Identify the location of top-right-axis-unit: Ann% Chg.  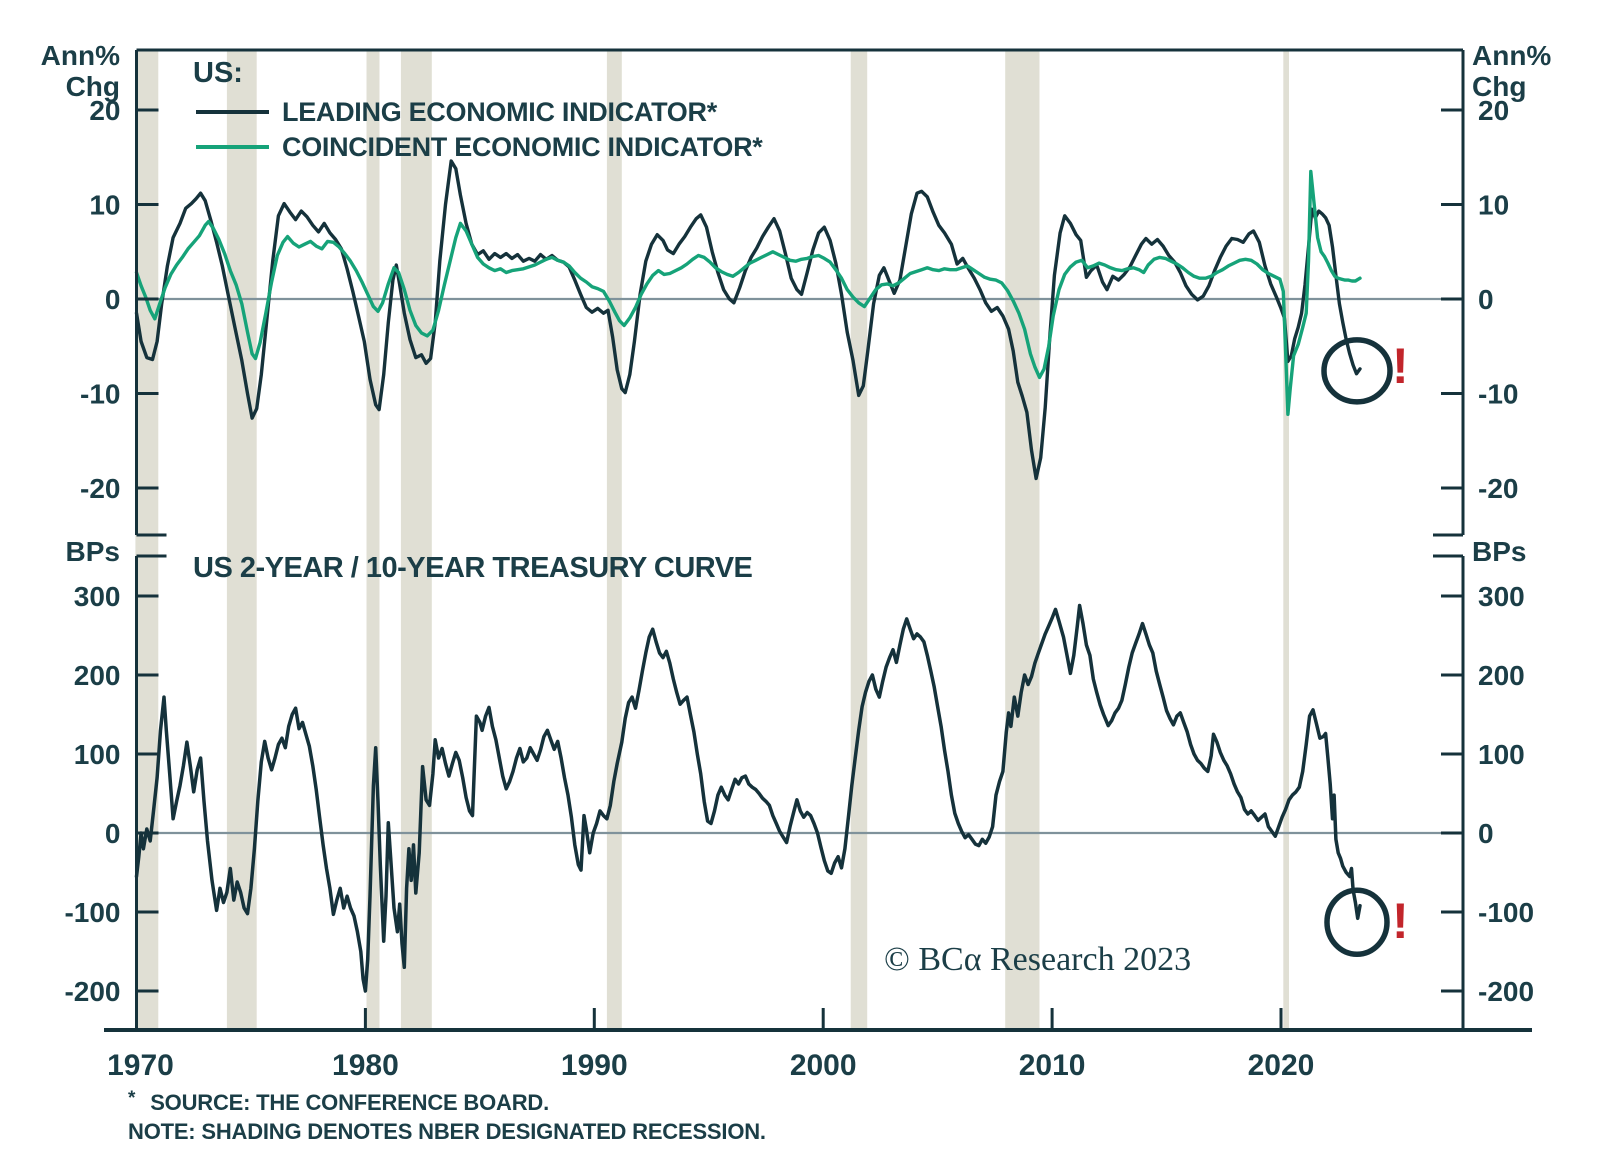
(1511, 71).